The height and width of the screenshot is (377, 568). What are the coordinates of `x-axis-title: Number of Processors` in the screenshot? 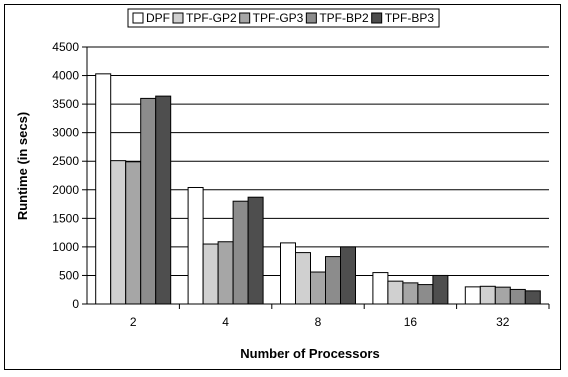 It's located at (309, 353).